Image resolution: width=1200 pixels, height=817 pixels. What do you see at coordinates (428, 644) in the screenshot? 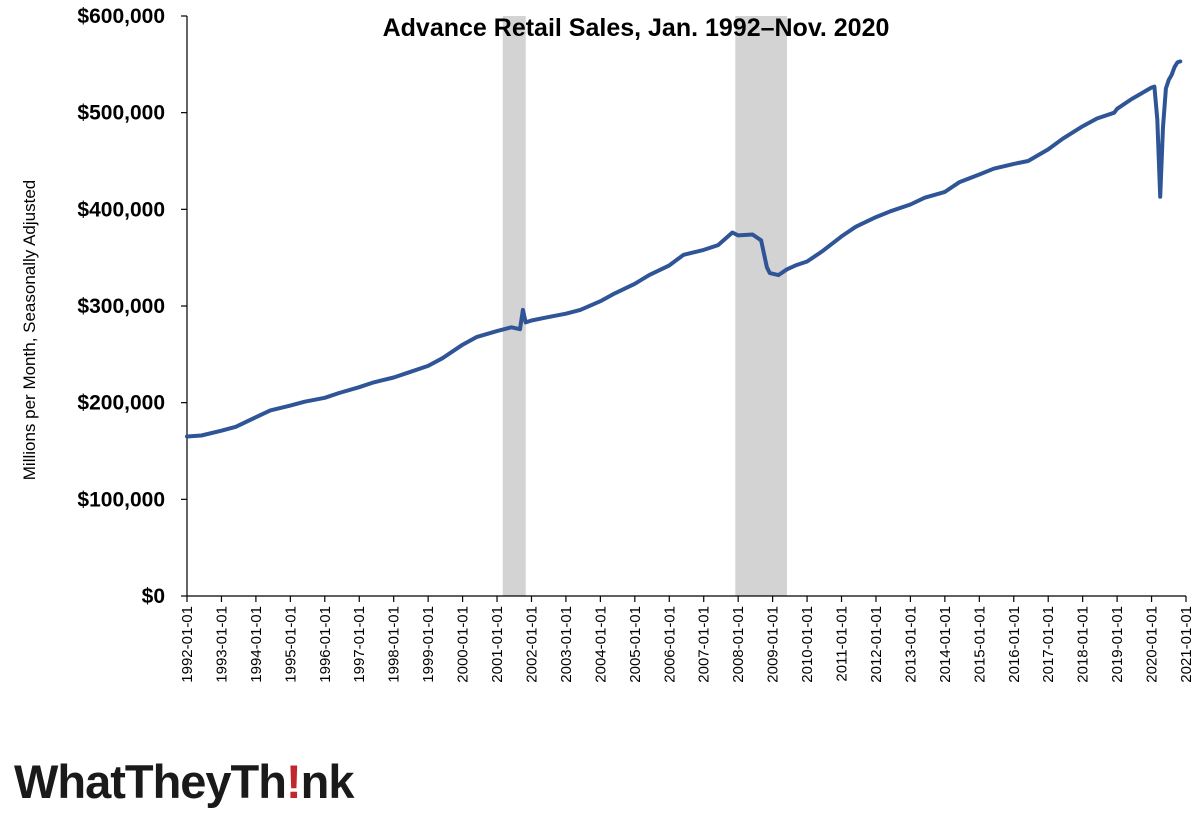
I see `x-tick-label: 1999-01-01` at bounding box center [428, 644].